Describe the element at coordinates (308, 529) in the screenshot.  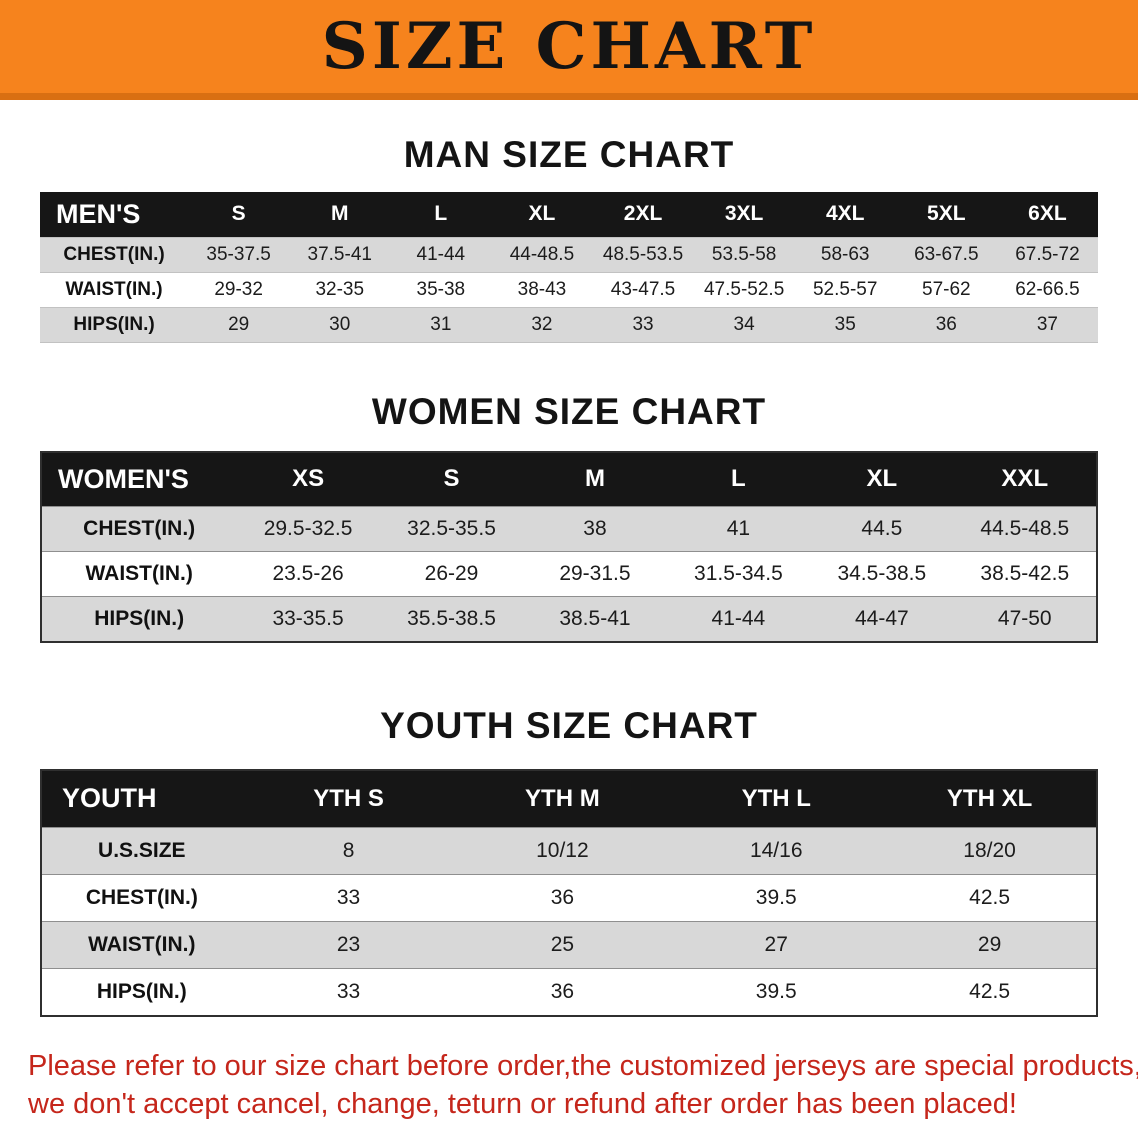
I see `value-cell: 29.5-32.5` at that location.